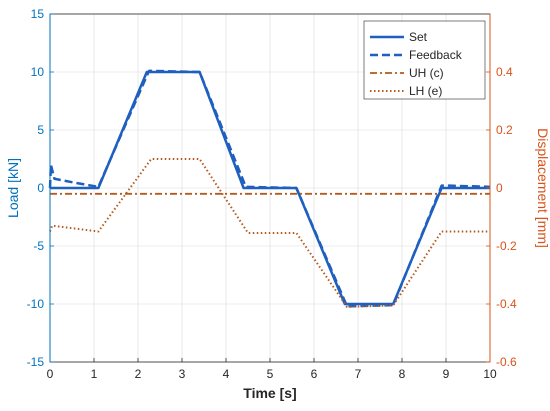 Image resolution: width=550 pixels, height=411 pixels. I want to click on x-axis-label: Time [s], so click(269, 393).